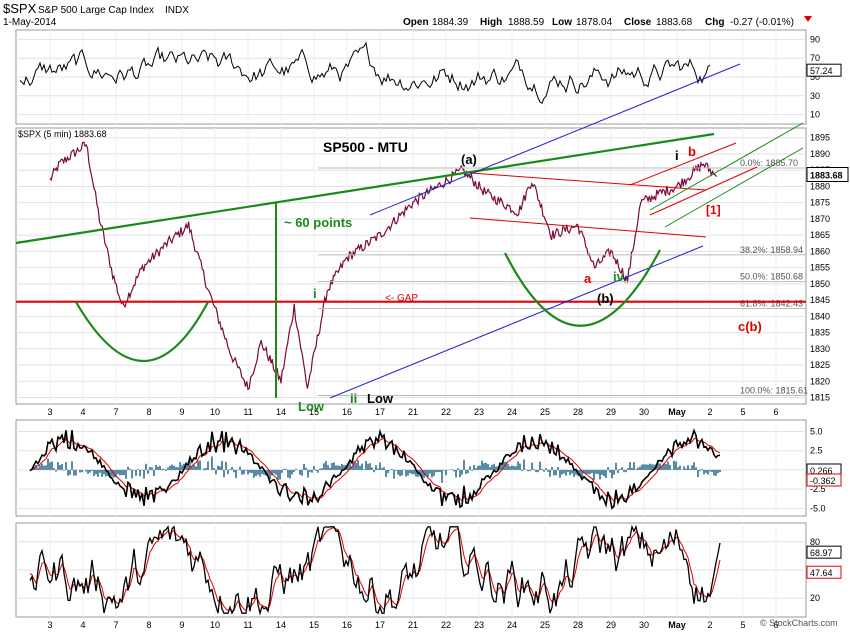 This screenshot has width=850, height=633. What do you see at coordinates (588, 181) in the screenshot?
I see `red-channel-top-line` at bounding box center [588, 181].